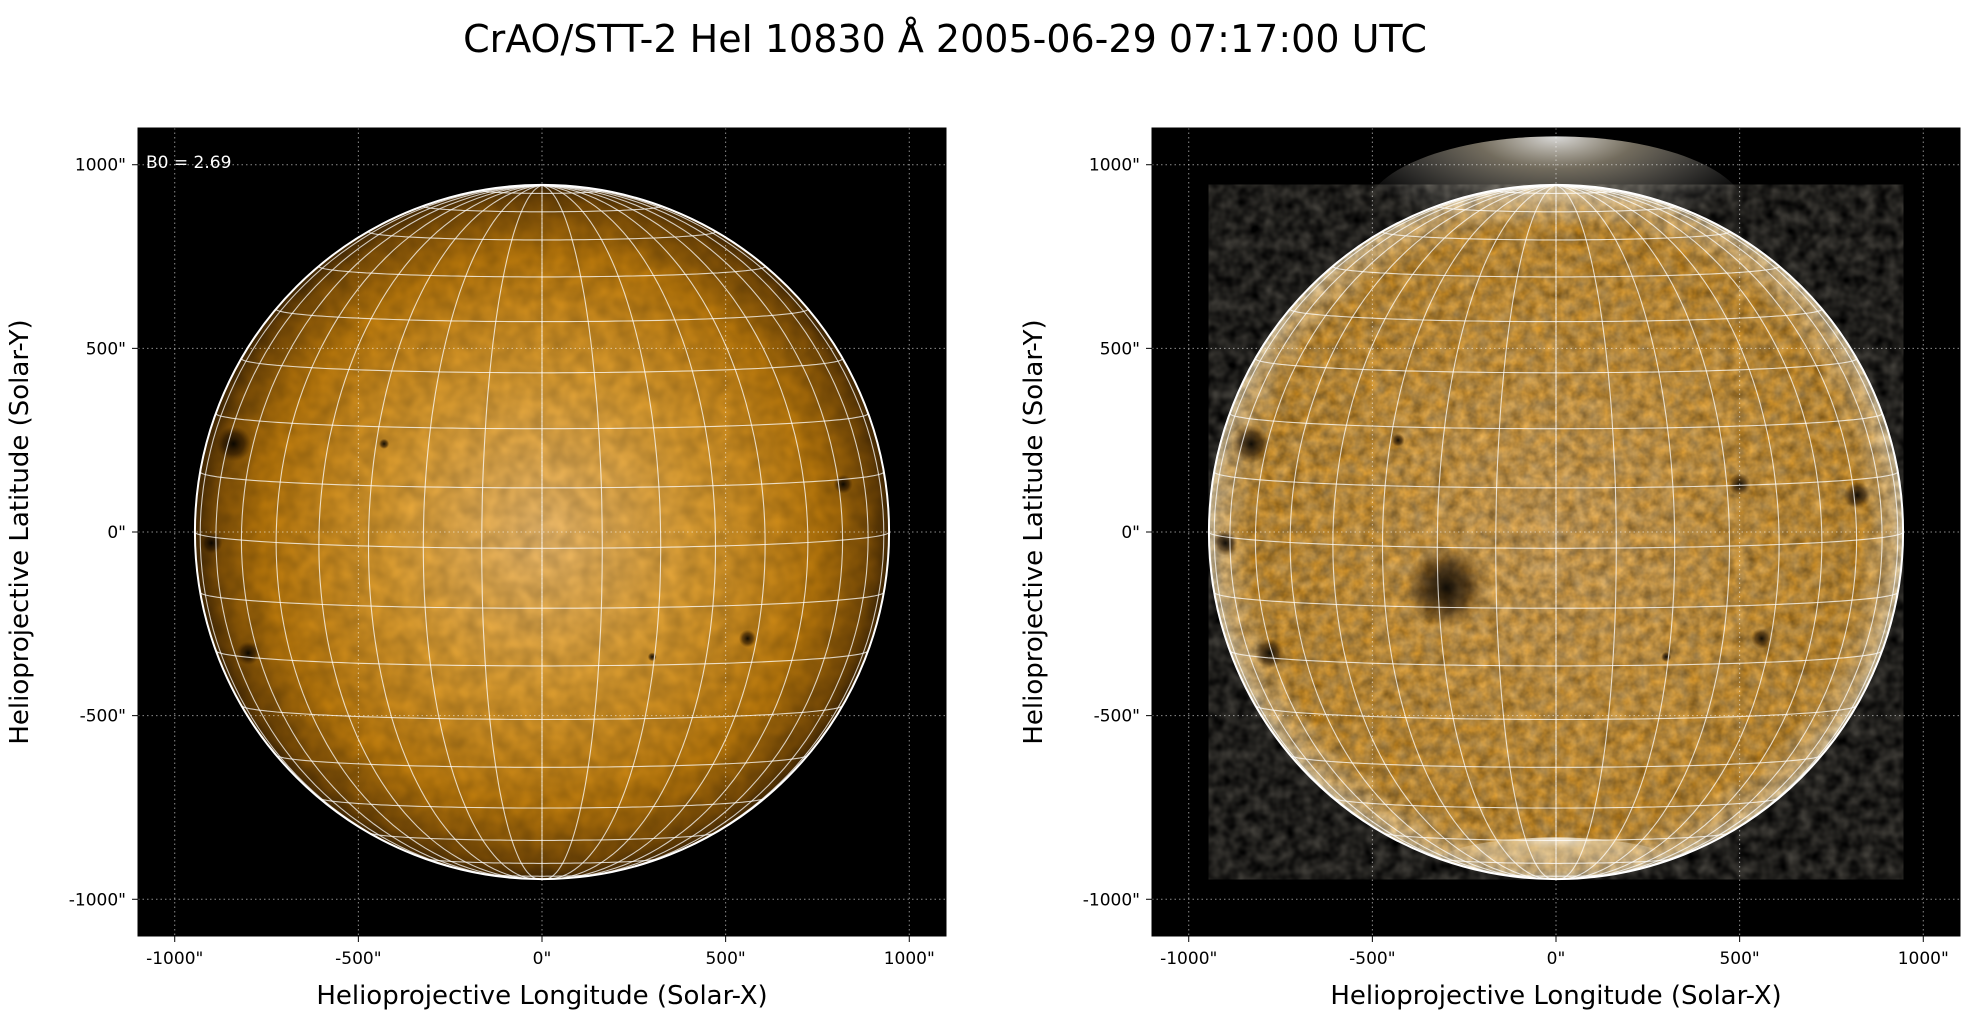 The image size is (1971, 1026). I want to click on panel-right-x-tick-label: -1000", so click(1188, 959).